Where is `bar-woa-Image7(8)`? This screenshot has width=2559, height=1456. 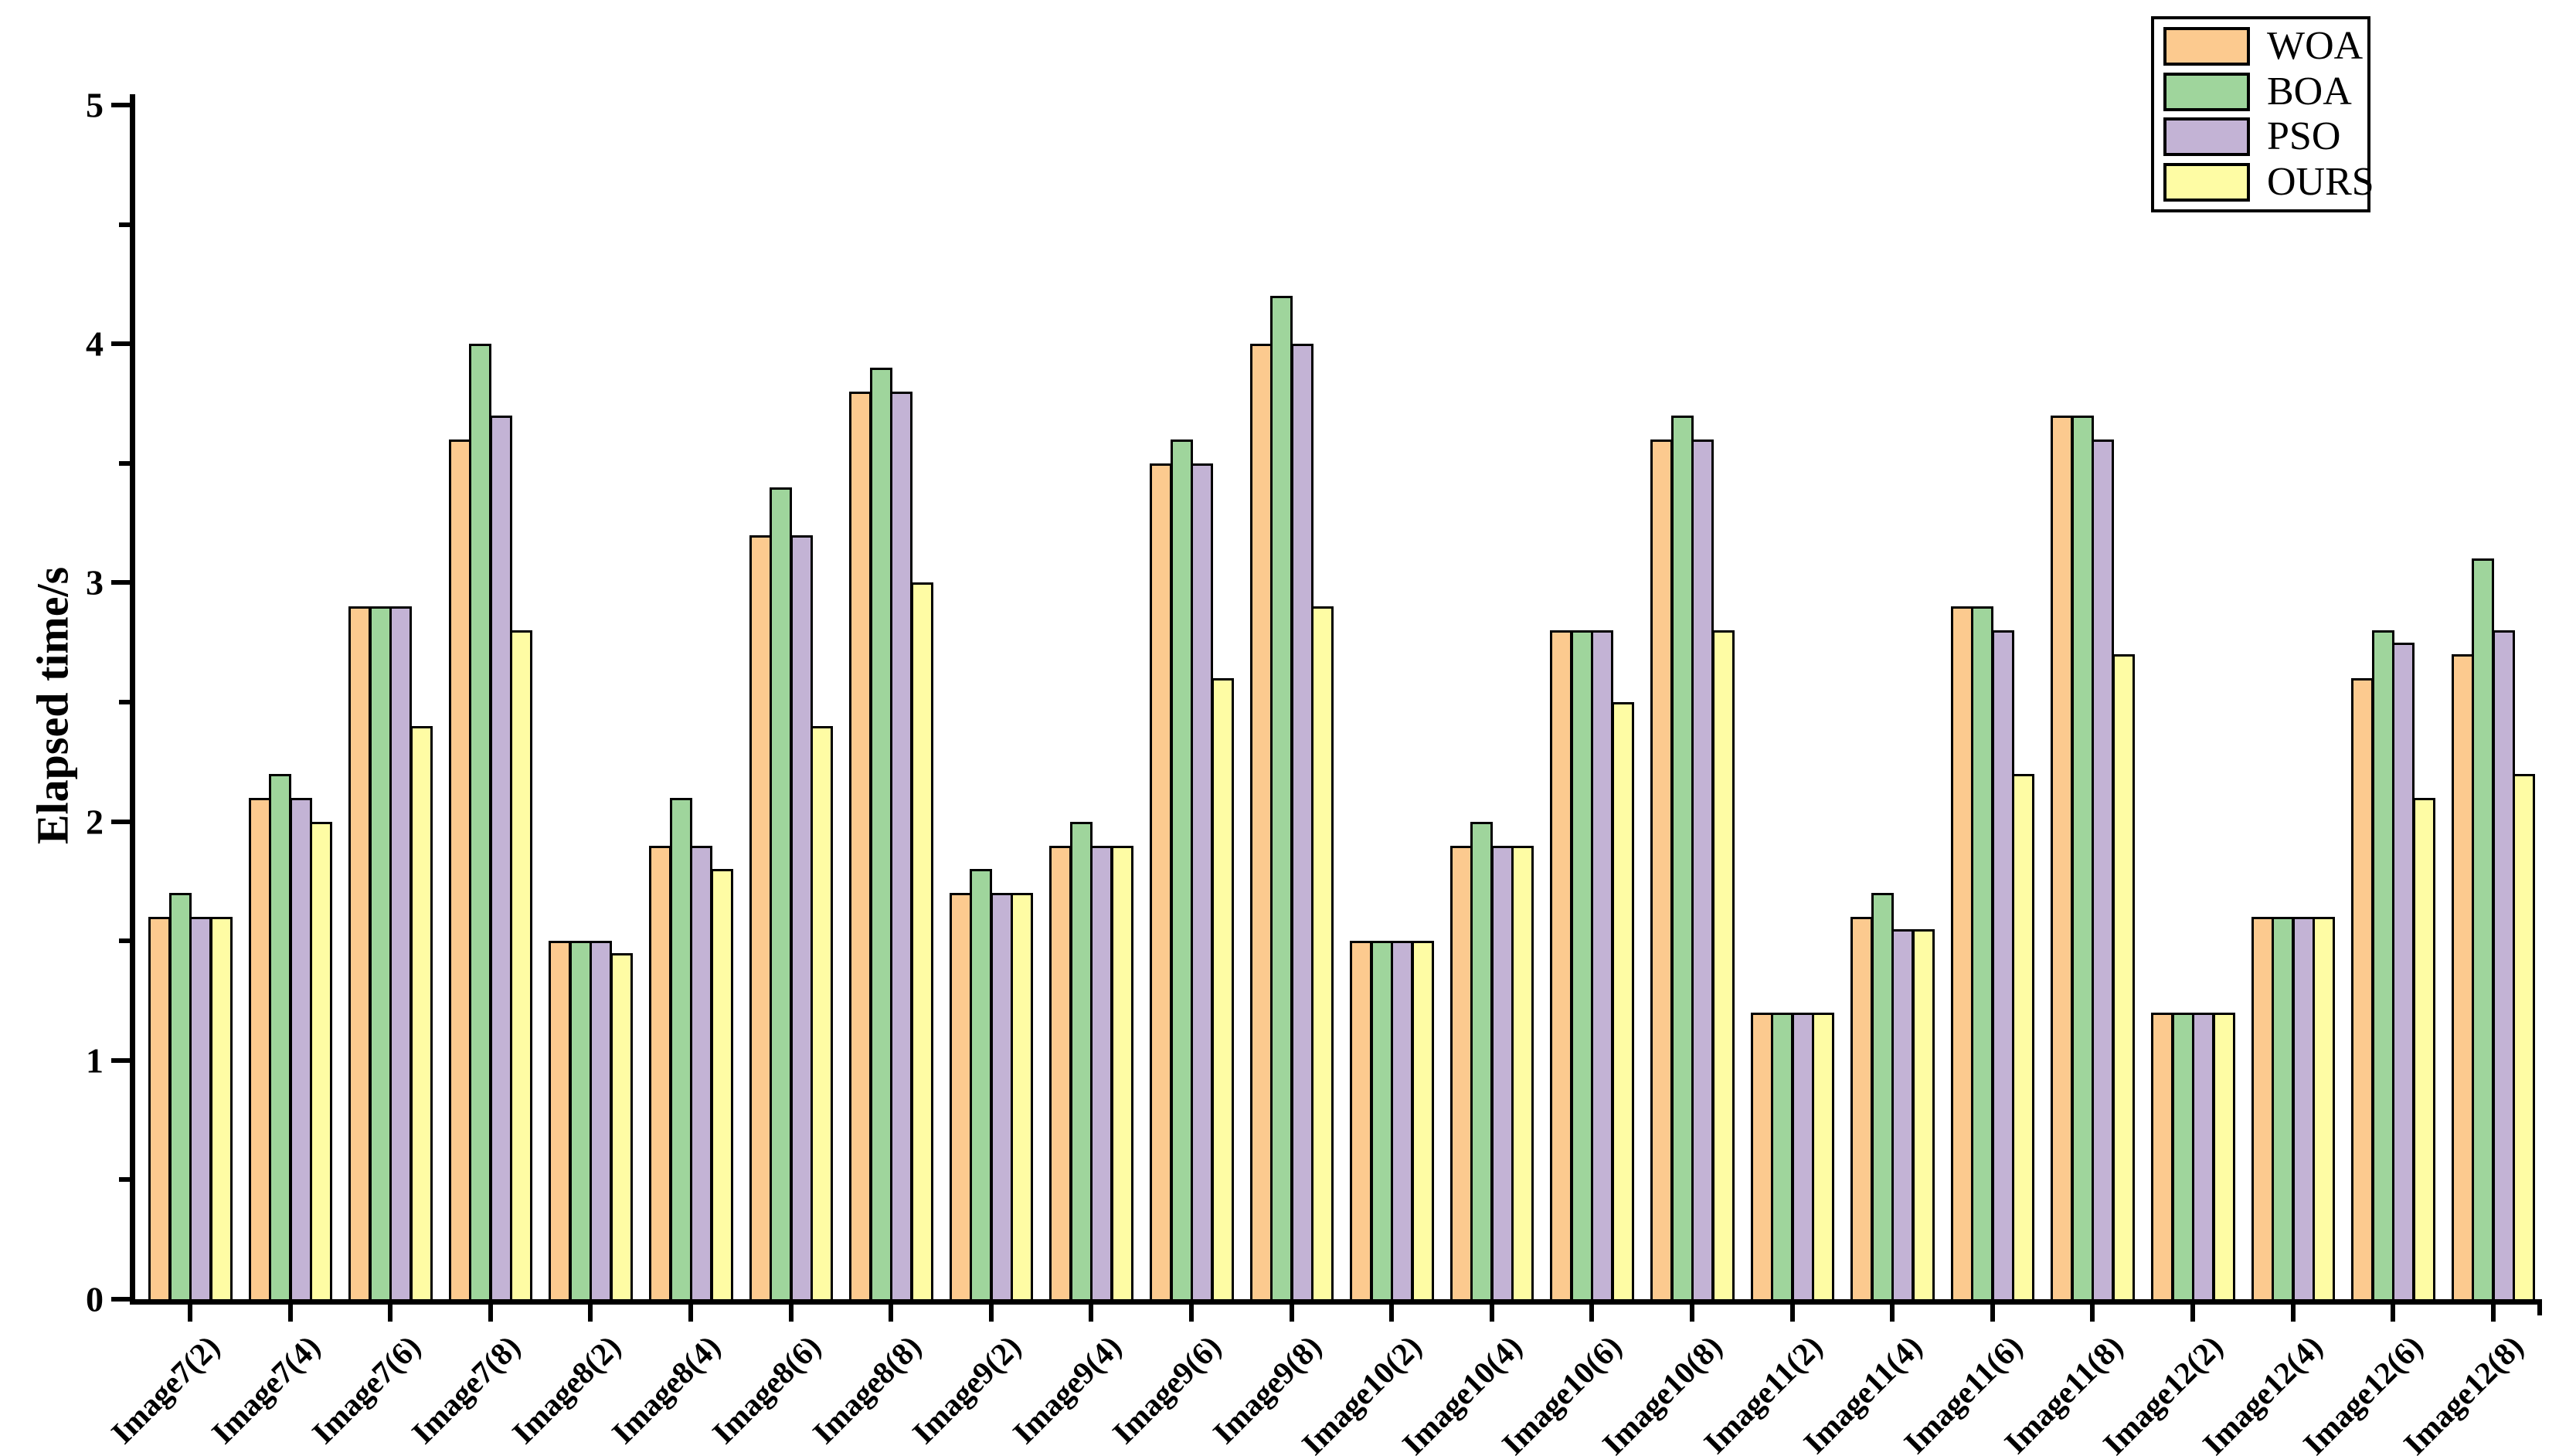 bar-woa-Image7(8) is located at coordinates (460, 871).